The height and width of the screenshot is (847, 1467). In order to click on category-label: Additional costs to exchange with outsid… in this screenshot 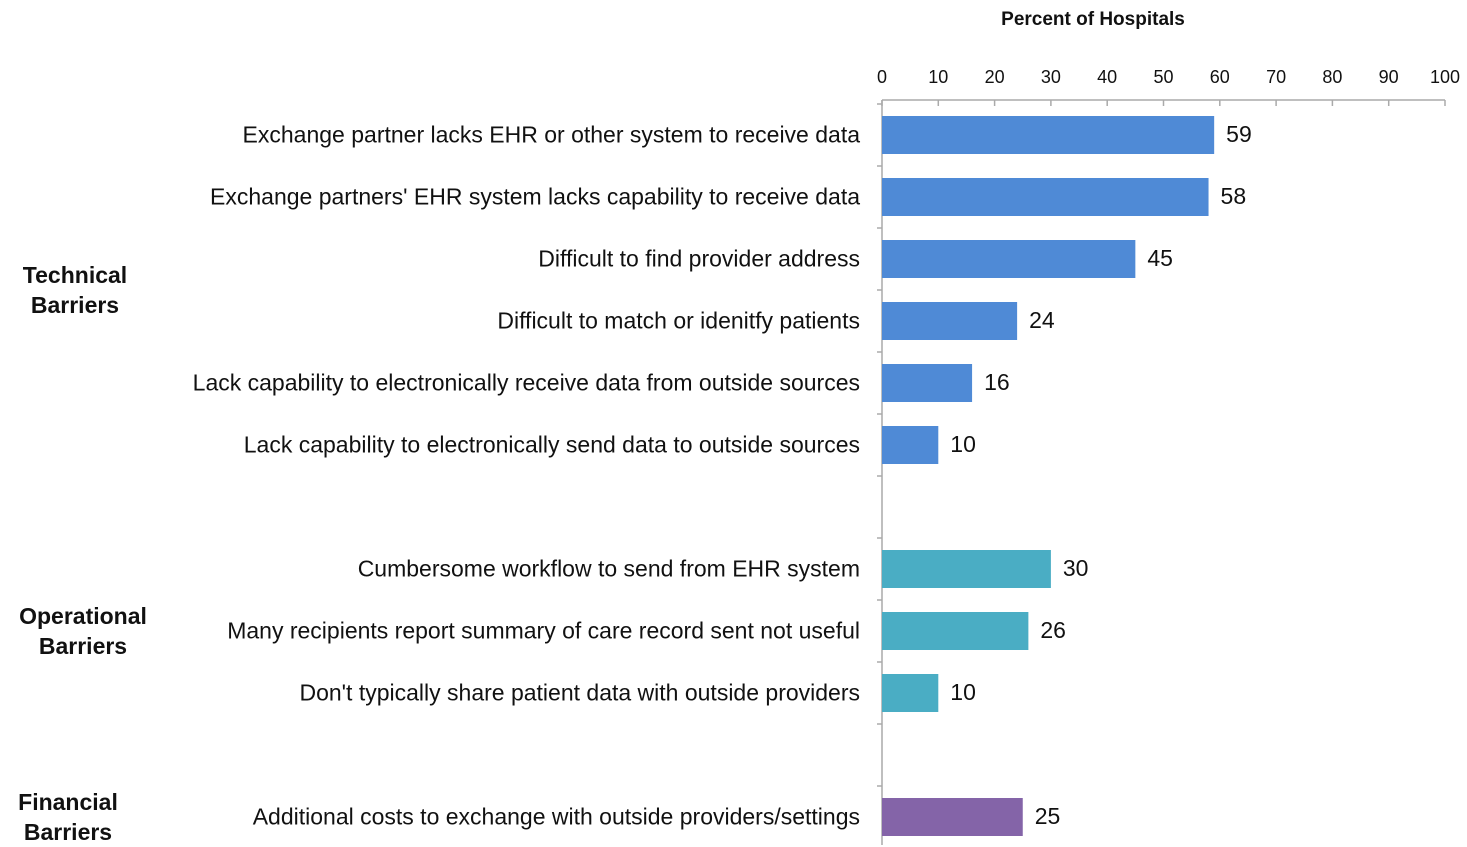, I will do `click(556, 816)`.